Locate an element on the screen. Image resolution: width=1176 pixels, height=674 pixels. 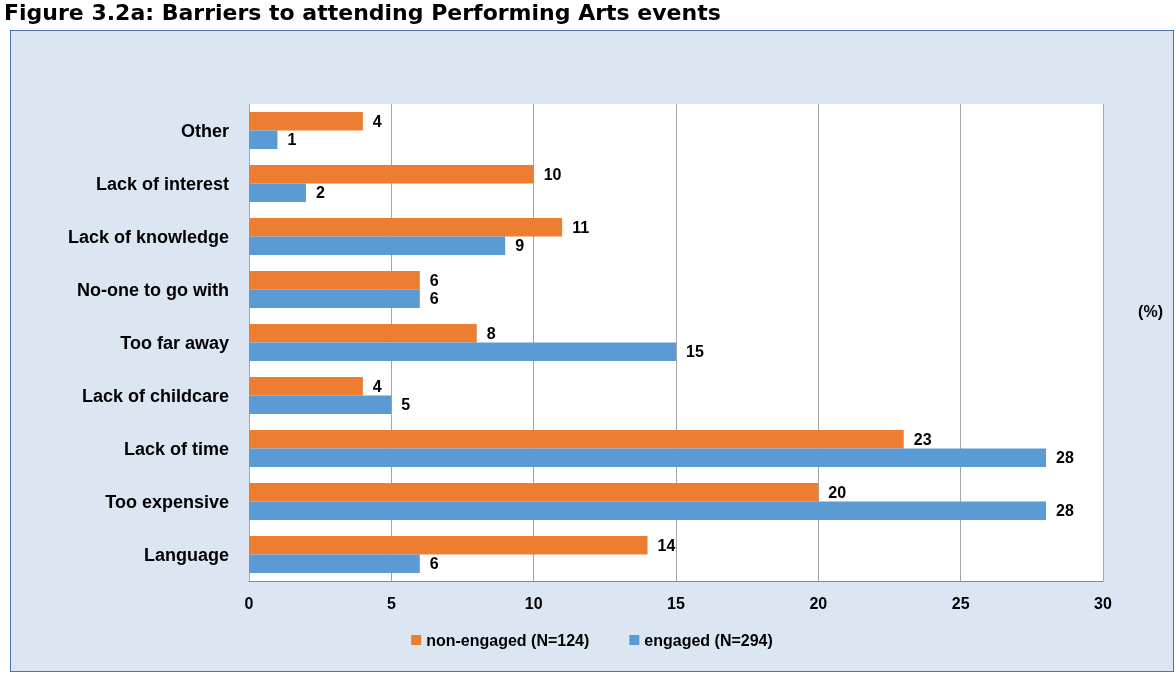
data-label: 1 is located at coordinates (292, 140).